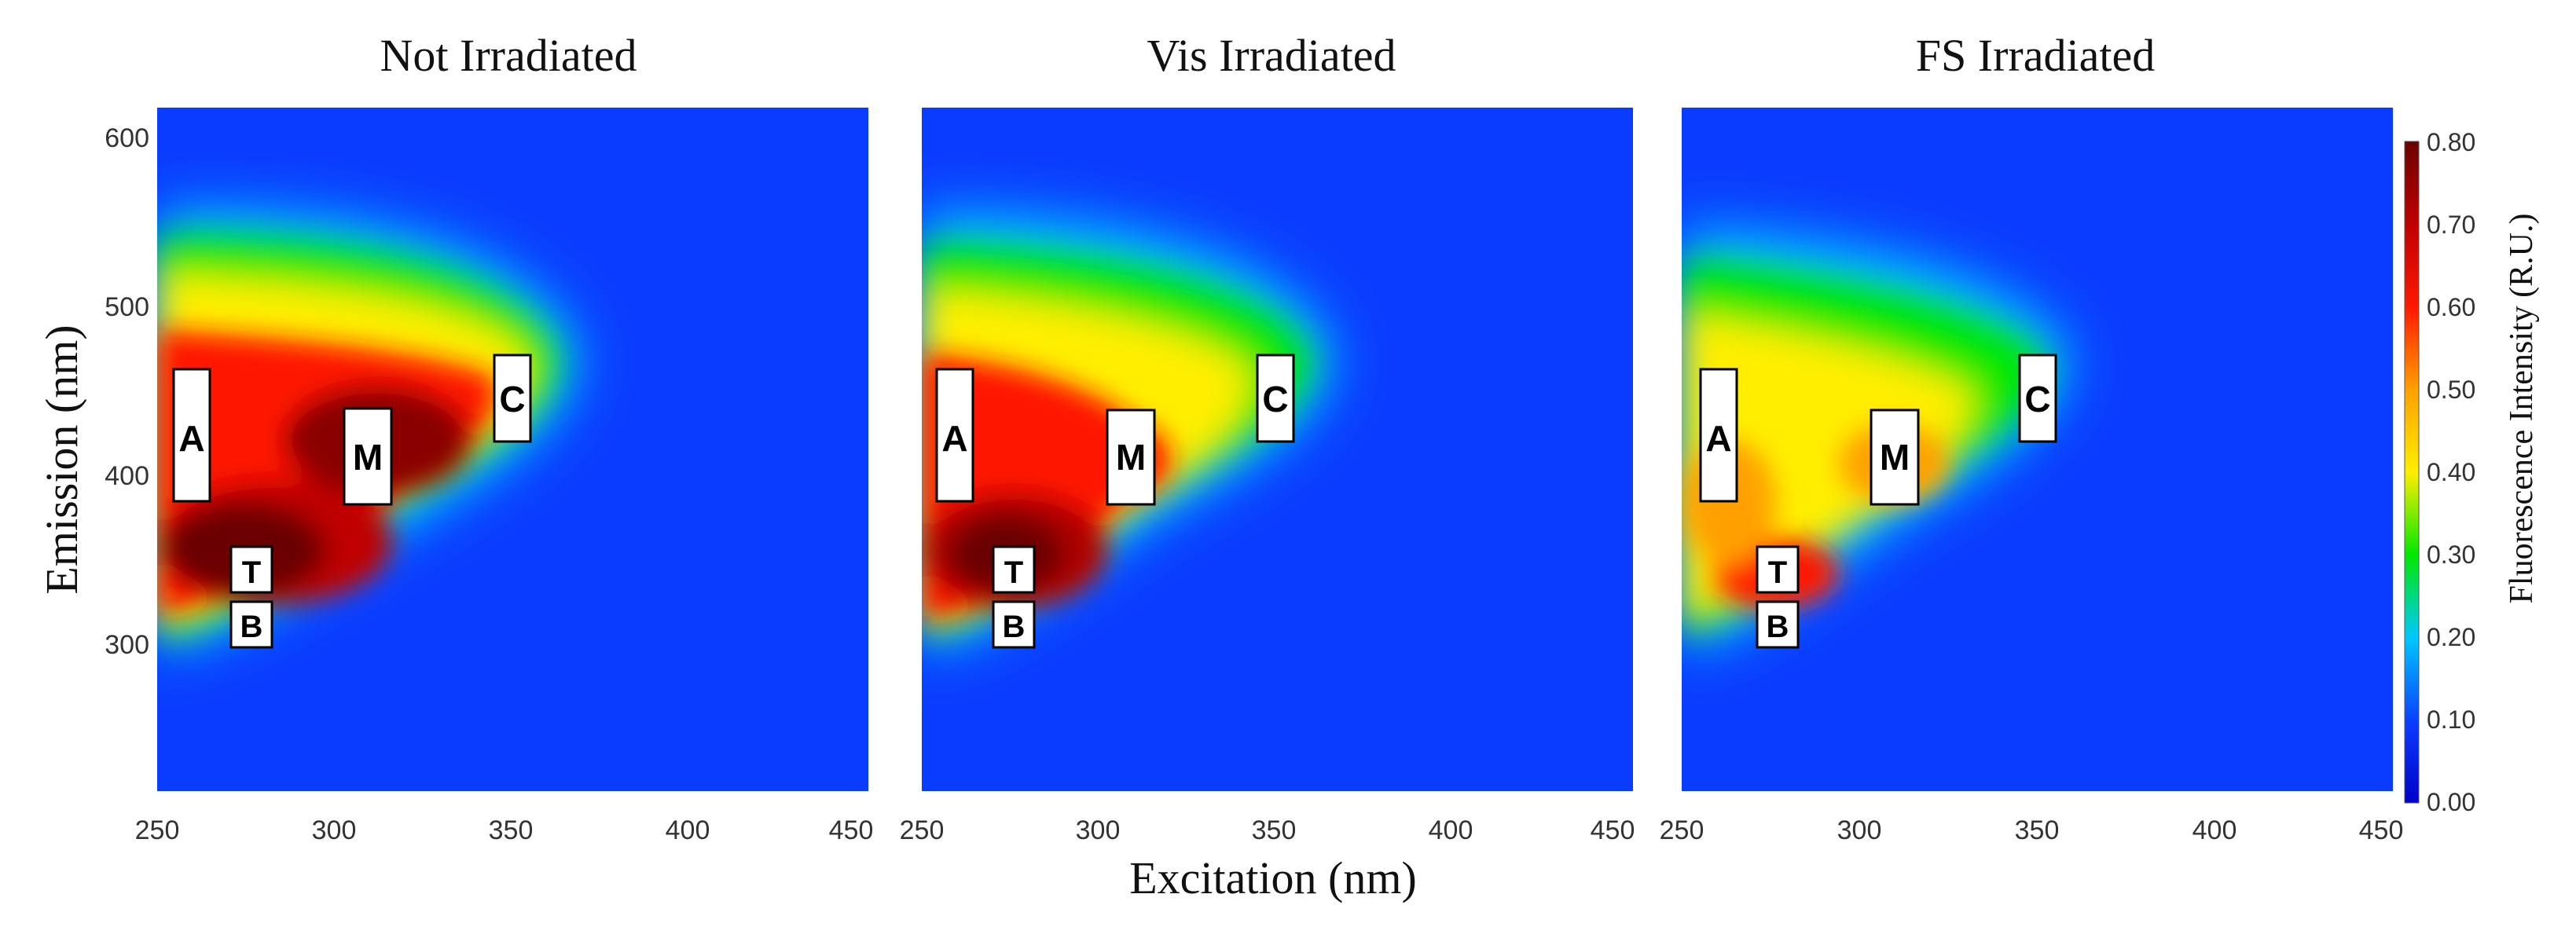 This screenshot has height=949, width=2576. I want to click on colorbar-tick-label: 0.20, so click(2451, 637).